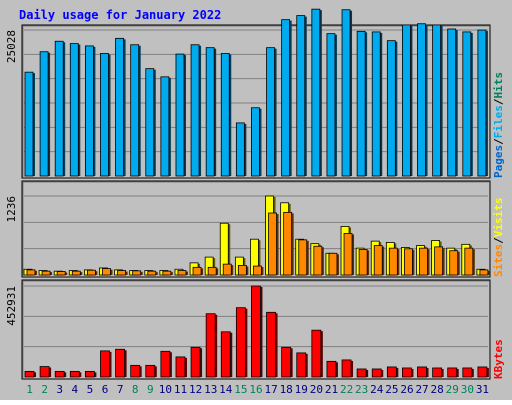 The image size is (512, 405). What do you see at coordinates (498, 161) in the screenshot?
I see `legend-pages: Pages` at bounding box center [498, 161].